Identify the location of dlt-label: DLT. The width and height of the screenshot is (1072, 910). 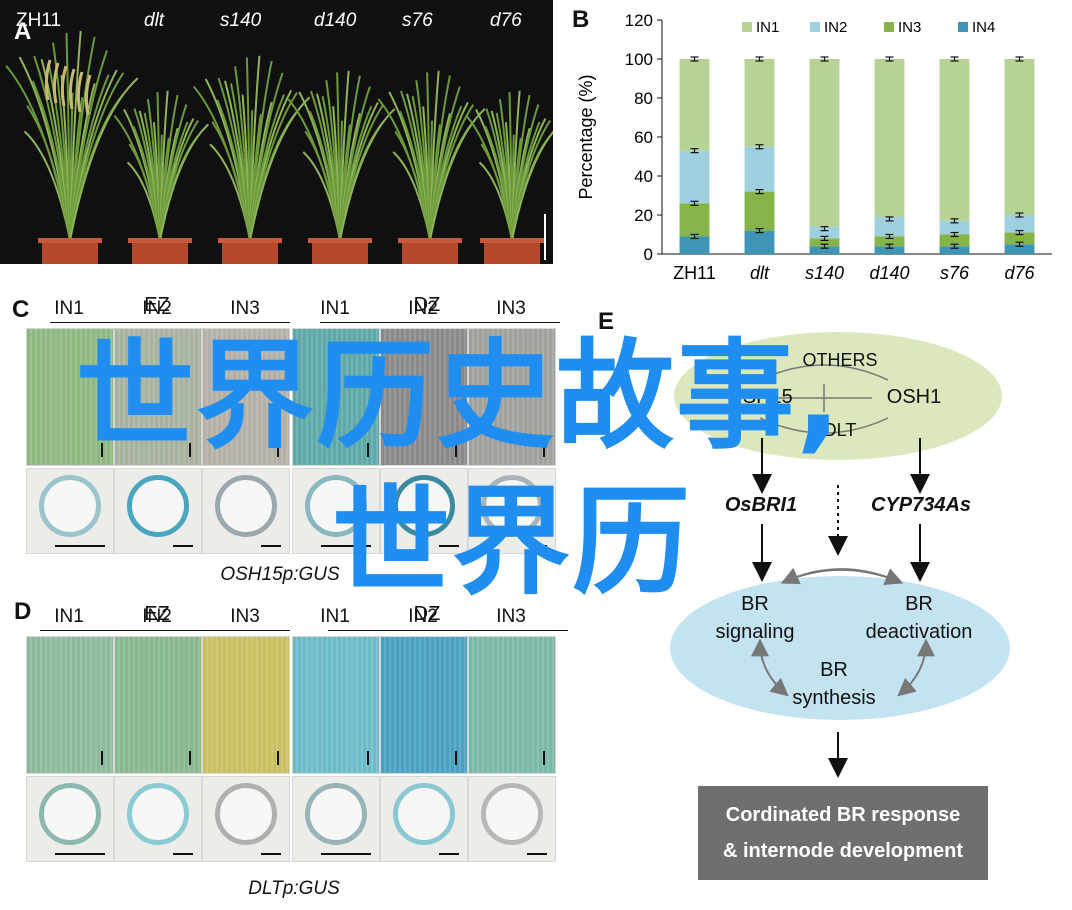
(840, 430).